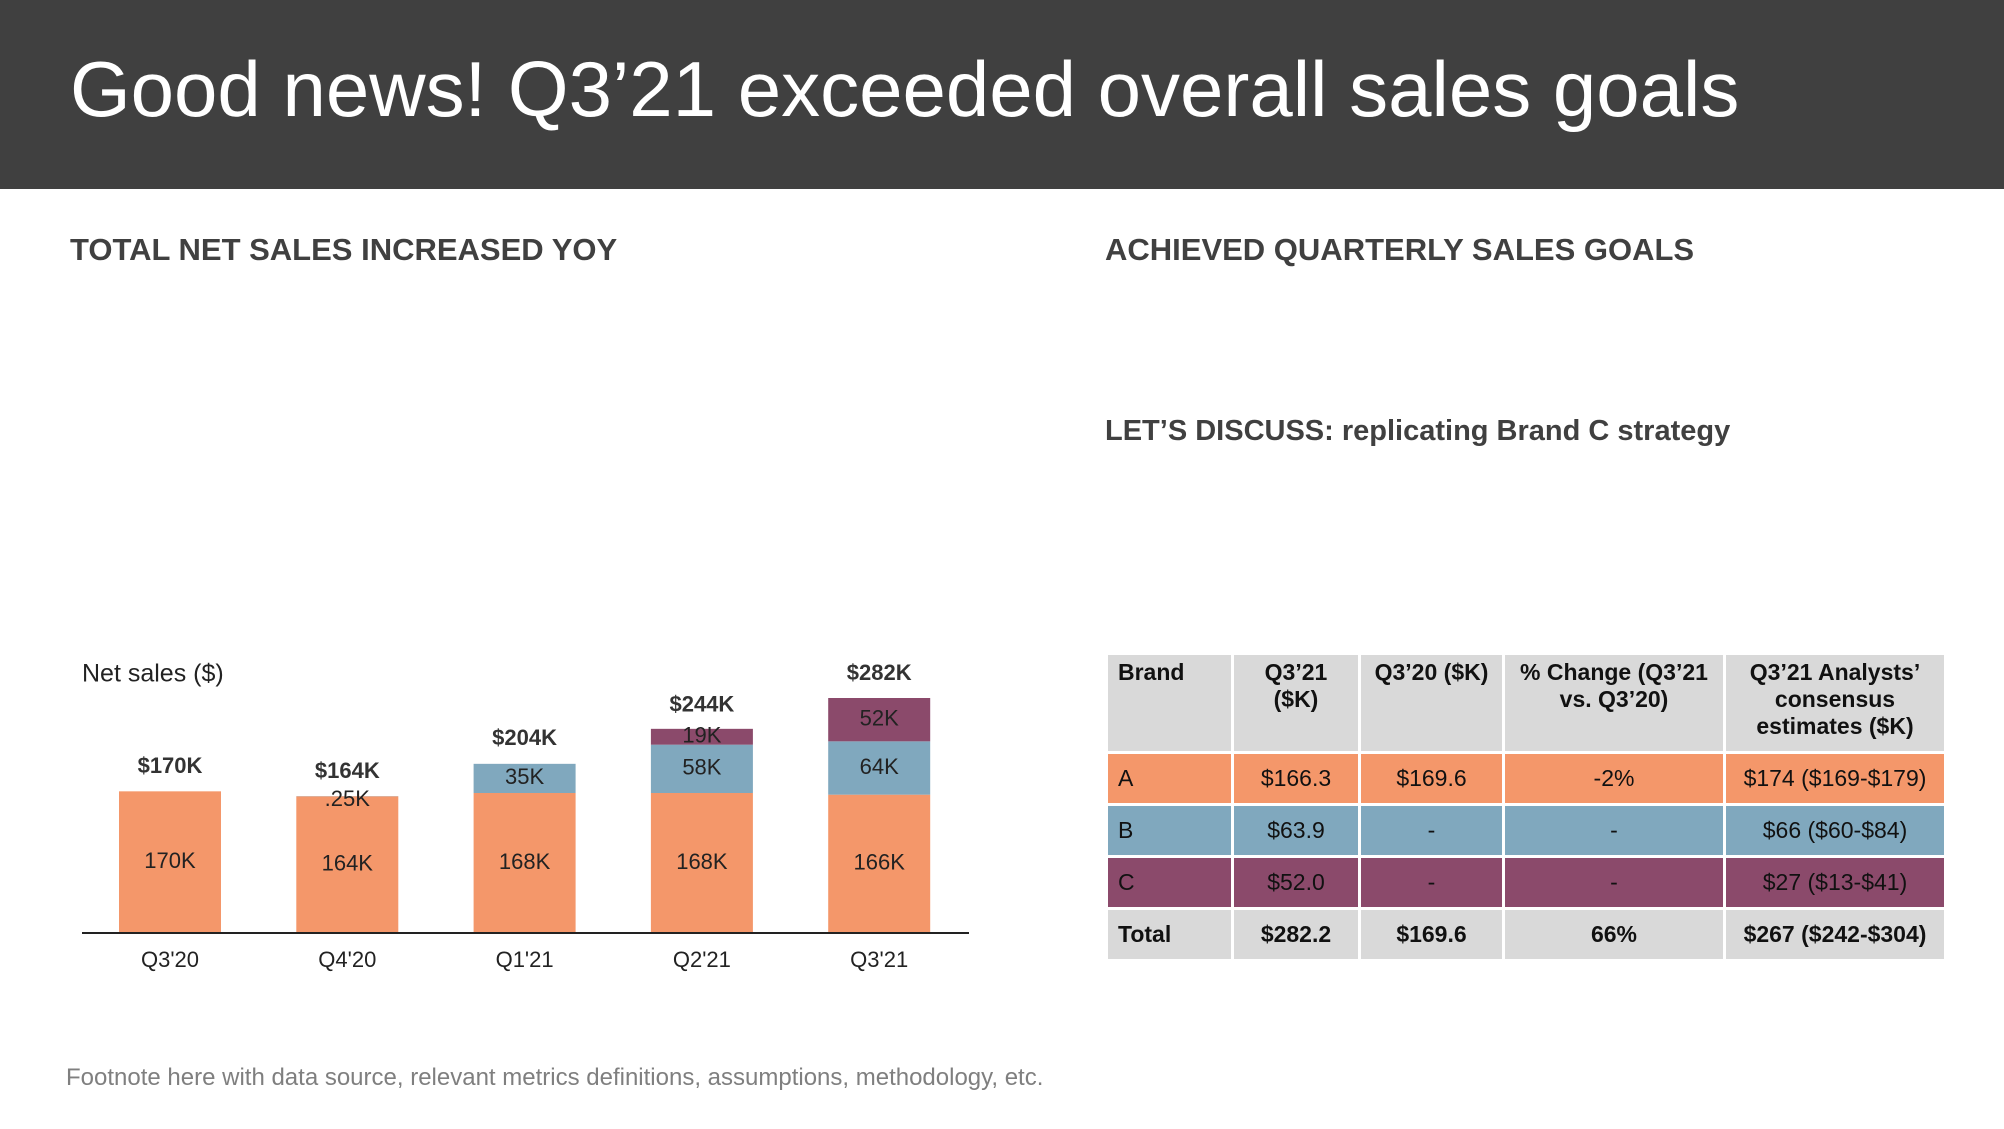 This screenshot has width=2004, height=1129. Describe the element at coordinates (1835, 934) in the screenshot. I see `table-cell: $267 ($242-$304)` at that location.